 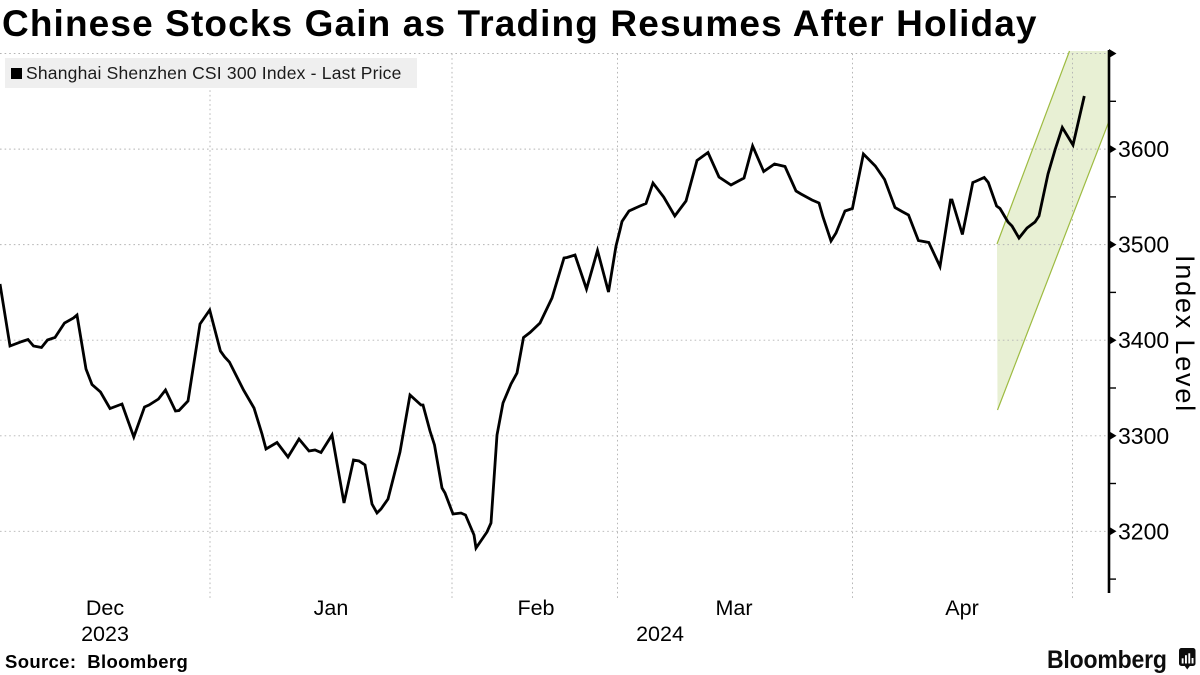 I want to click on svg-text: Apr, so click(x=961, y=608).